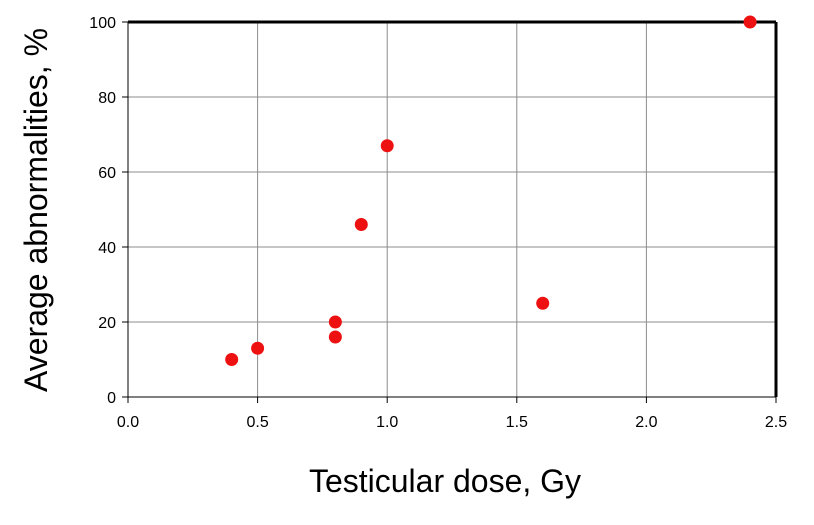 The height and width of the screenshot is (525, 814). What do you see at coordinates (102, 211) in the screenshot?
I see `y-tick-labels: 0 20 40 60 80 100` at bounding box center [102, 211].